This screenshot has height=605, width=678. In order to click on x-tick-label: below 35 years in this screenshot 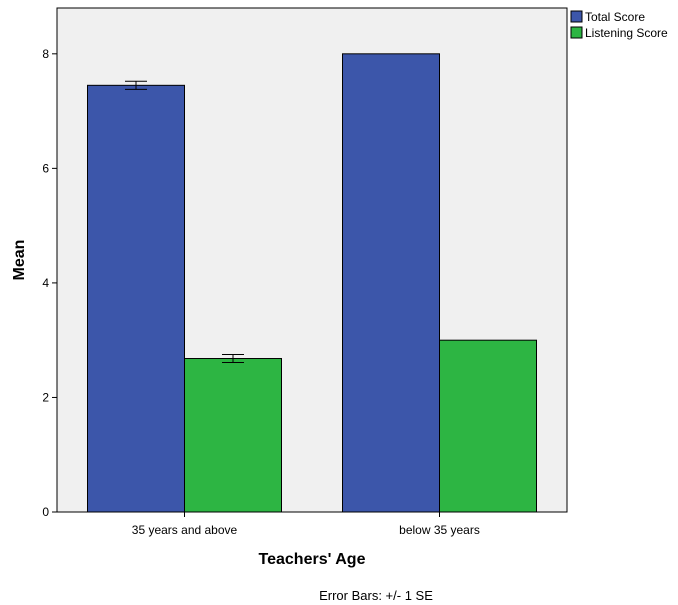, I will do `click(439, 530)`.